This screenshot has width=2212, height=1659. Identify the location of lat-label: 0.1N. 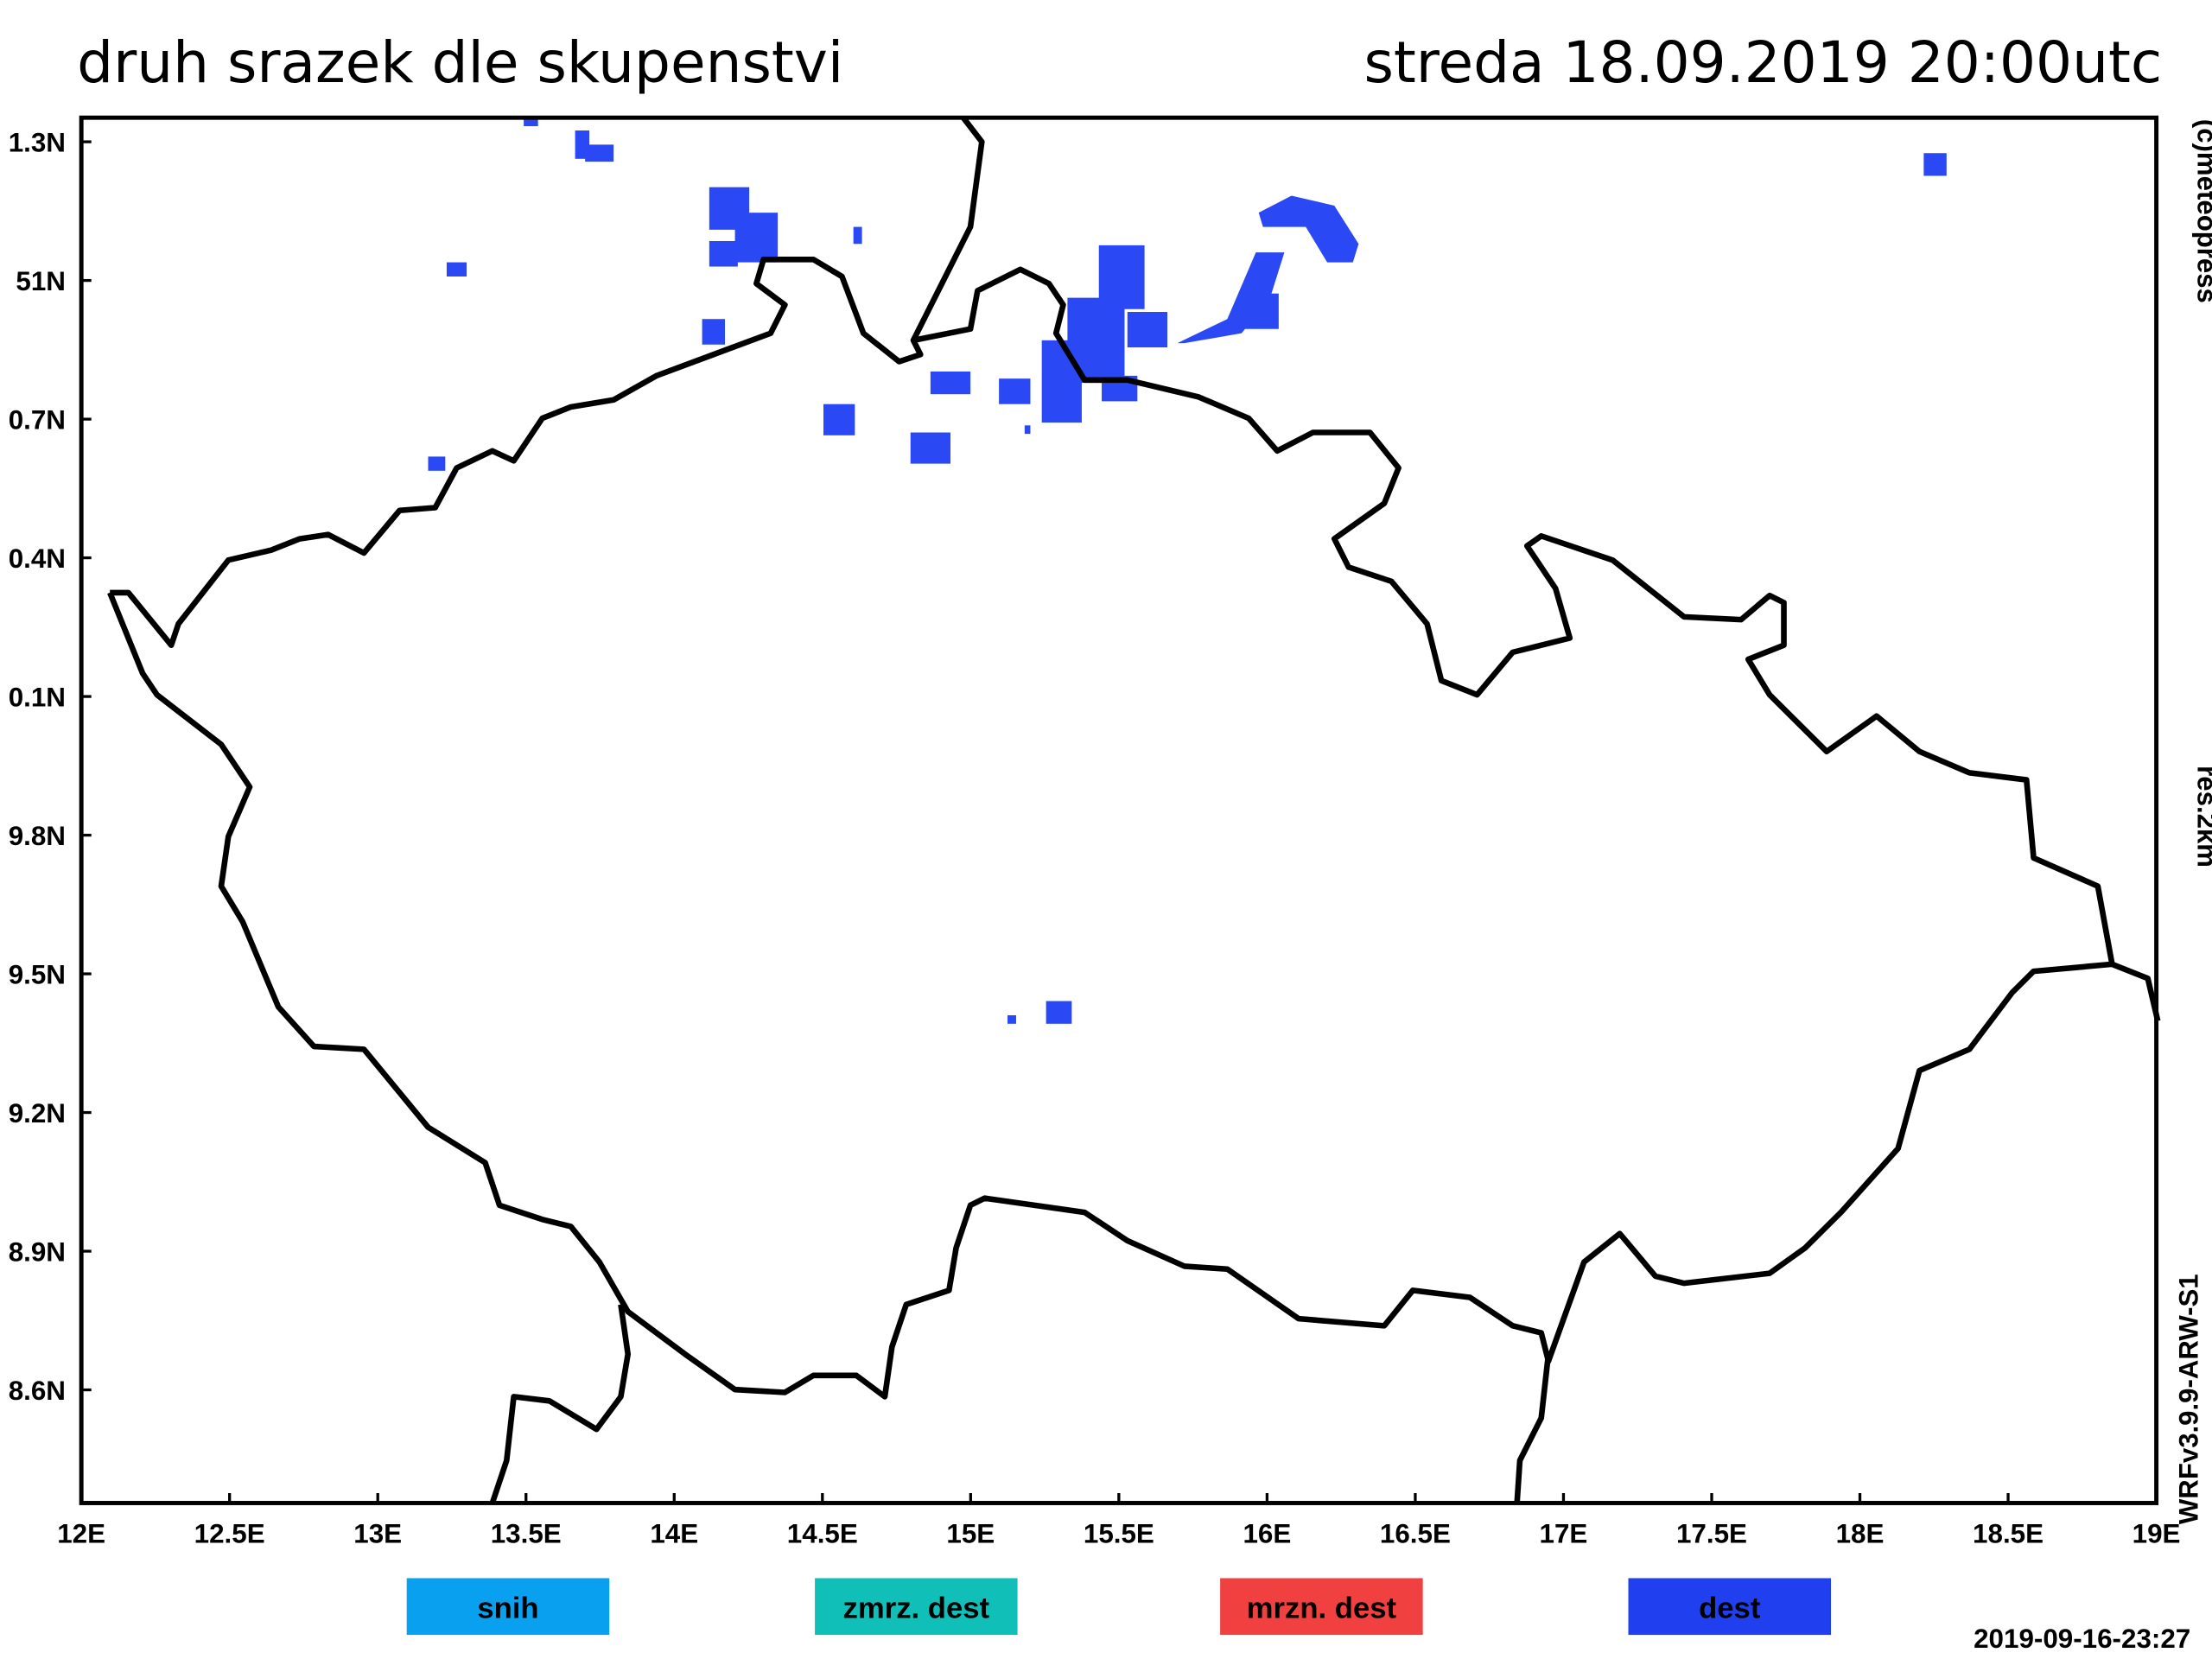
(37, 698).